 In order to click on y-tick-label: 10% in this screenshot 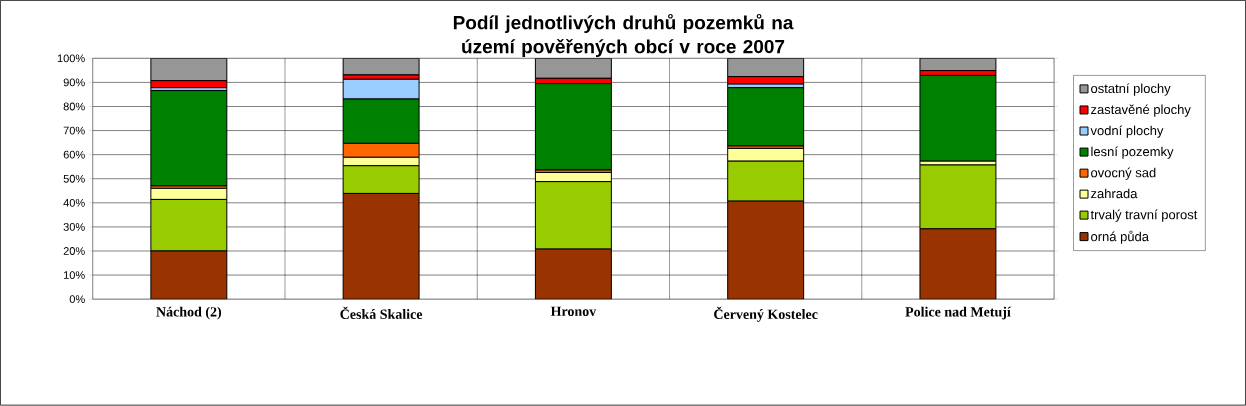, I will do `click(74, 275)`.